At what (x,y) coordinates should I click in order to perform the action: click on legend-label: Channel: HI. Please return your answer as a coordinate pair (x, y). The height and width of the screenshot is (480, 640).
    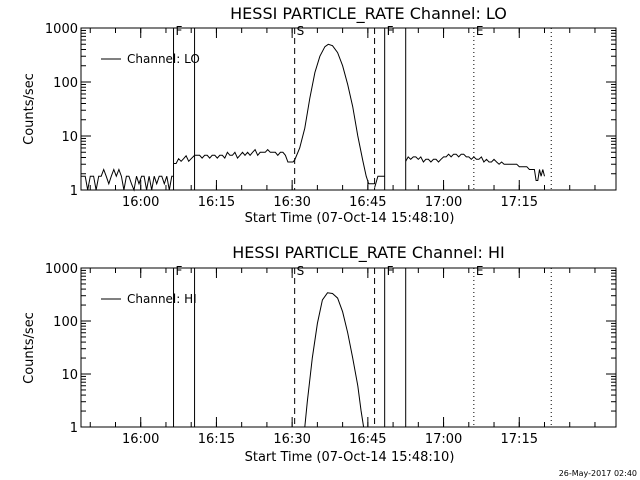
    Looking at the image, I should click on (162, 299).